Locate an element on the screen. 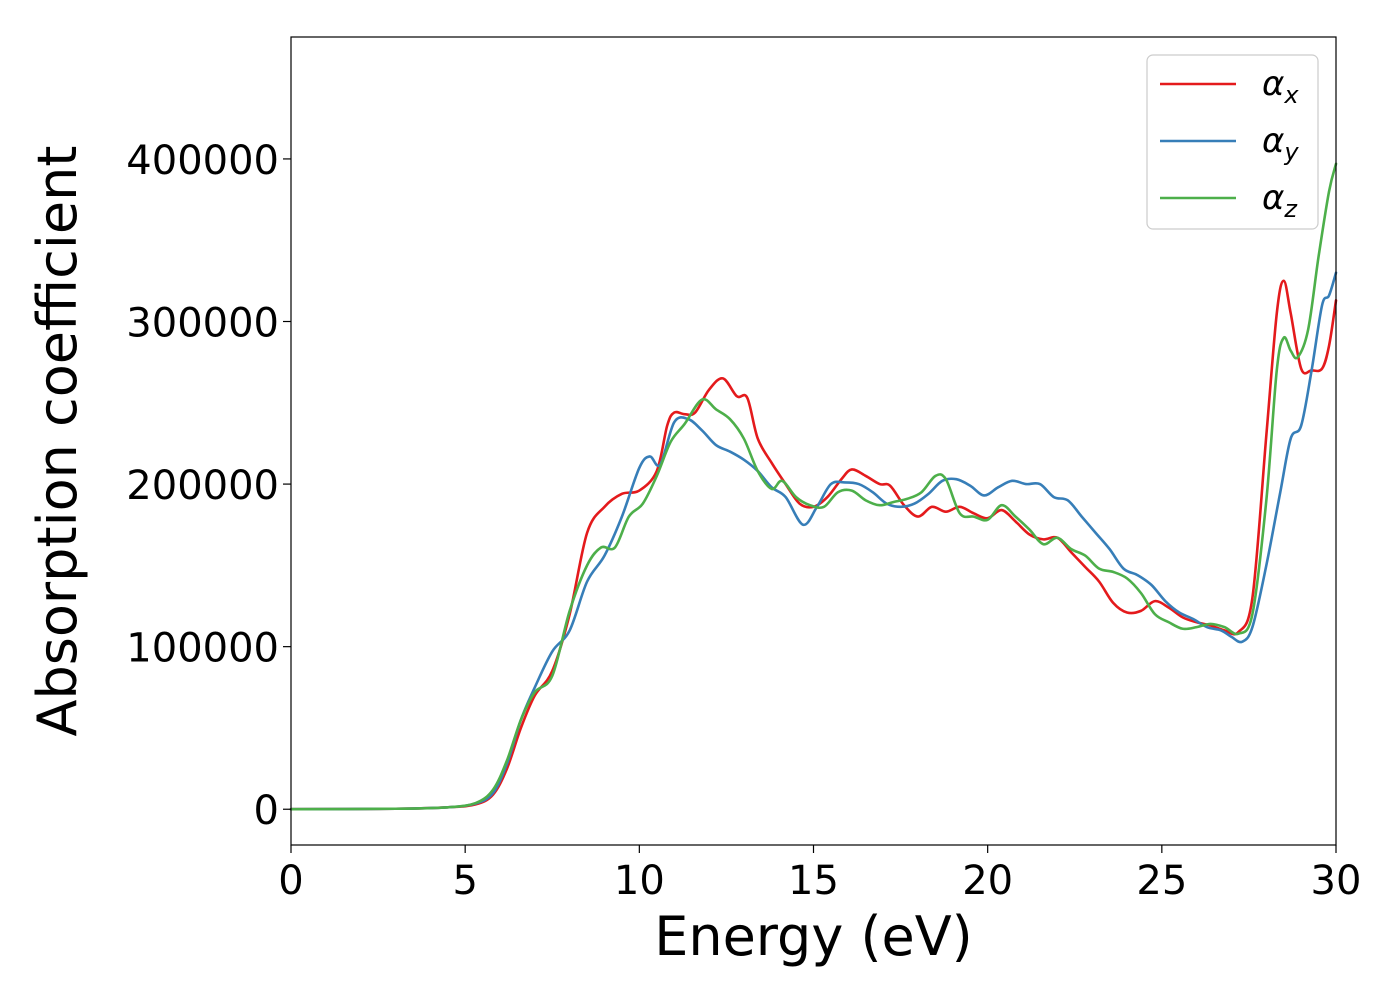  y-tick-label: 200000 is located at coordinates (202, 486).